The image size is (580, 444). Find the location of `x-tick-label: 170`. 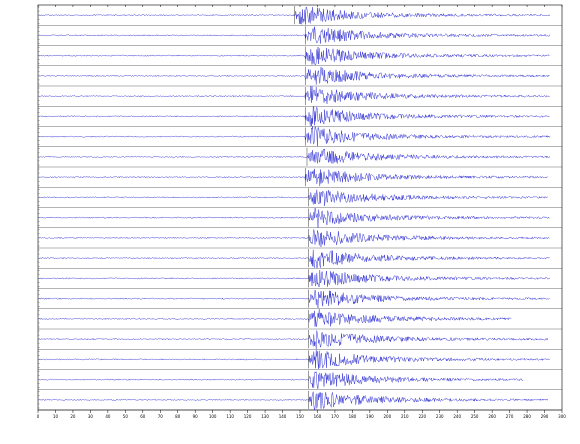

x-tick-label: 170 is located at coordinates (335, 416).